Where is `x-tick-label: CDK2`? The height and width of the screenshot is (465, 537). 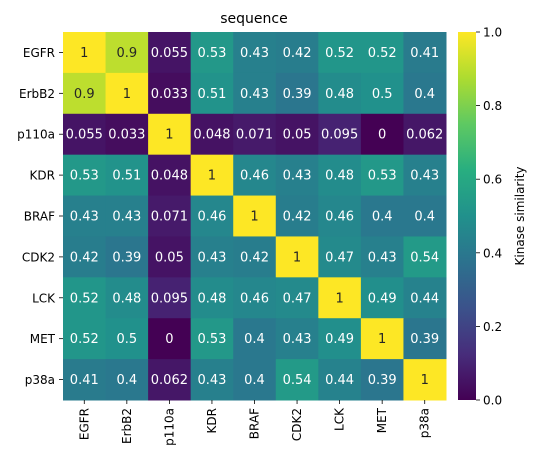 x-tick-label: CDK2 is located at coordinates (297, 424).